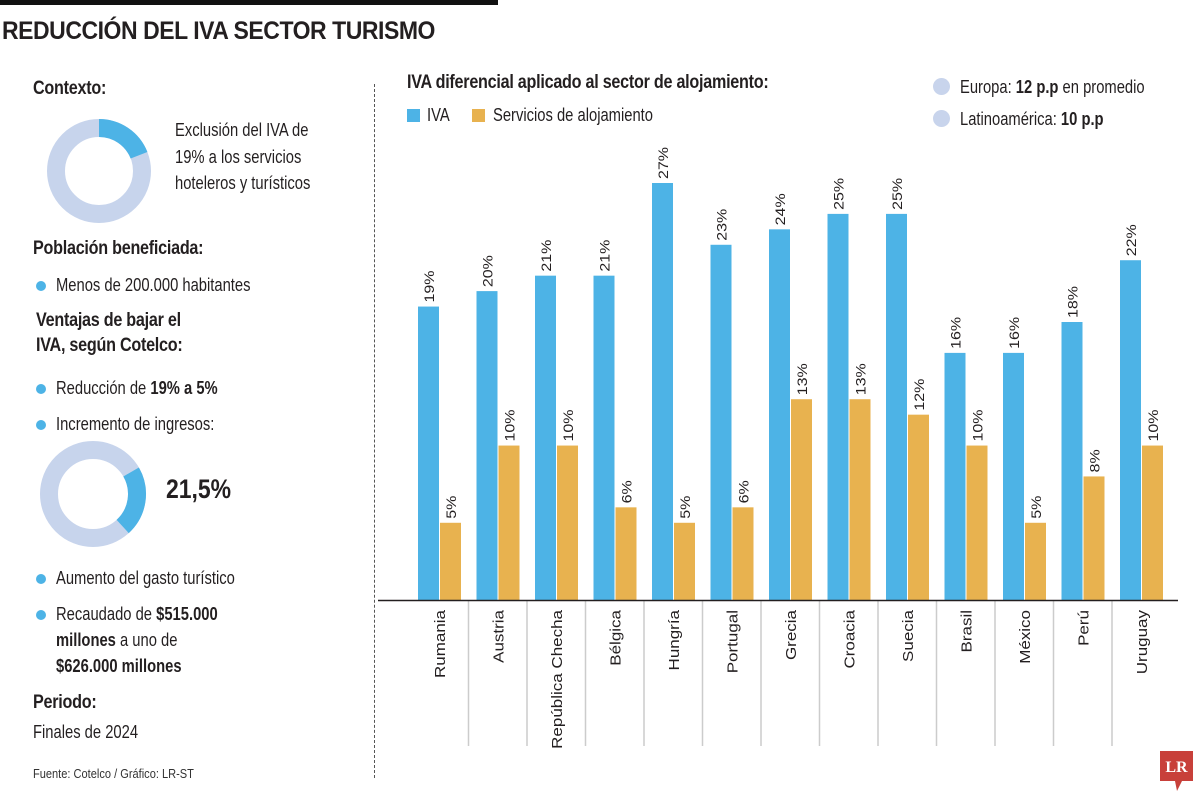 This screenshot has width=1200, height=801. What do you see at coordinates (65, 702) in the screenshot?
I see `periodo-heading: Periodo:` at bounding box center [65, 702].